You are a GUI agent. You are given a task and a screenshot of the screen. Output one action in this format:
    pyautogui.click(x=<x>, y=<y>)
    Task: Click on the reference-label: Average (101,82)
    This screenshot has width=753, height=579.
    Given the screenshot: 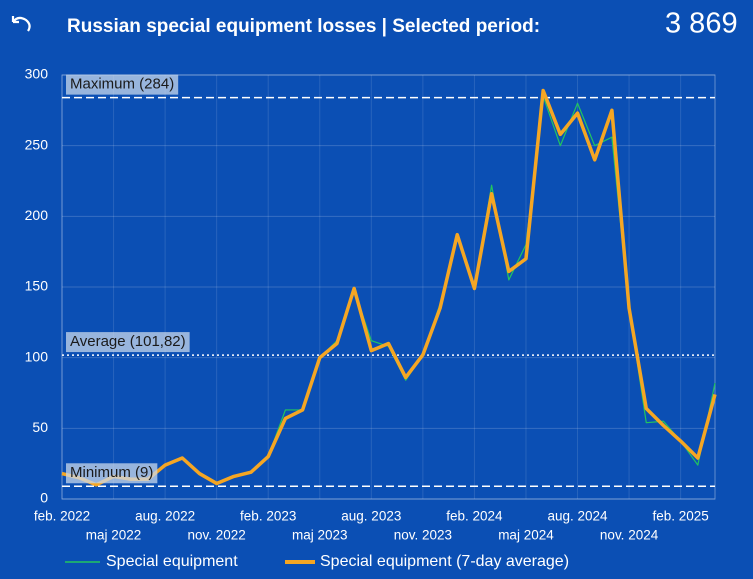 What is the action you would take?
    pyautogui.click(x=128, y=341)
    